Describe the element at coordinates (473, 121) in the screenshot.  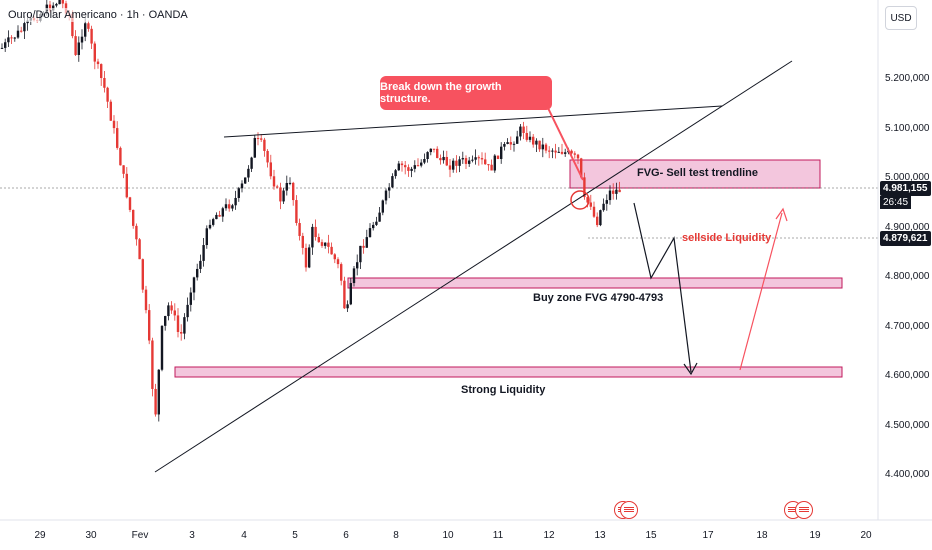
I see `resistance-trendline` at that location.